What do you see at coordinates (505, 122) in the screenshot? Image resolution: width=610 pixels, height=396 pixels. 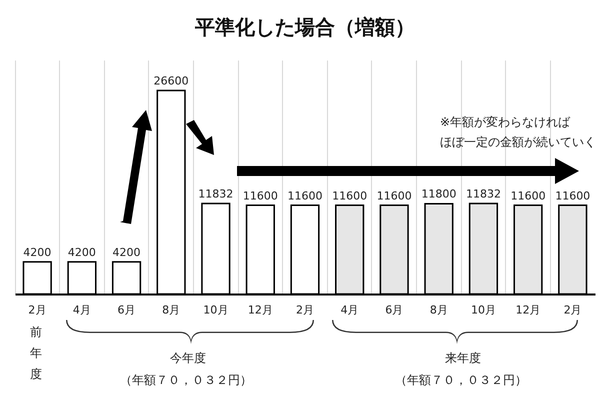 I see `annotation: ※年額が変わらなければ` at bounding box center [505, 122].